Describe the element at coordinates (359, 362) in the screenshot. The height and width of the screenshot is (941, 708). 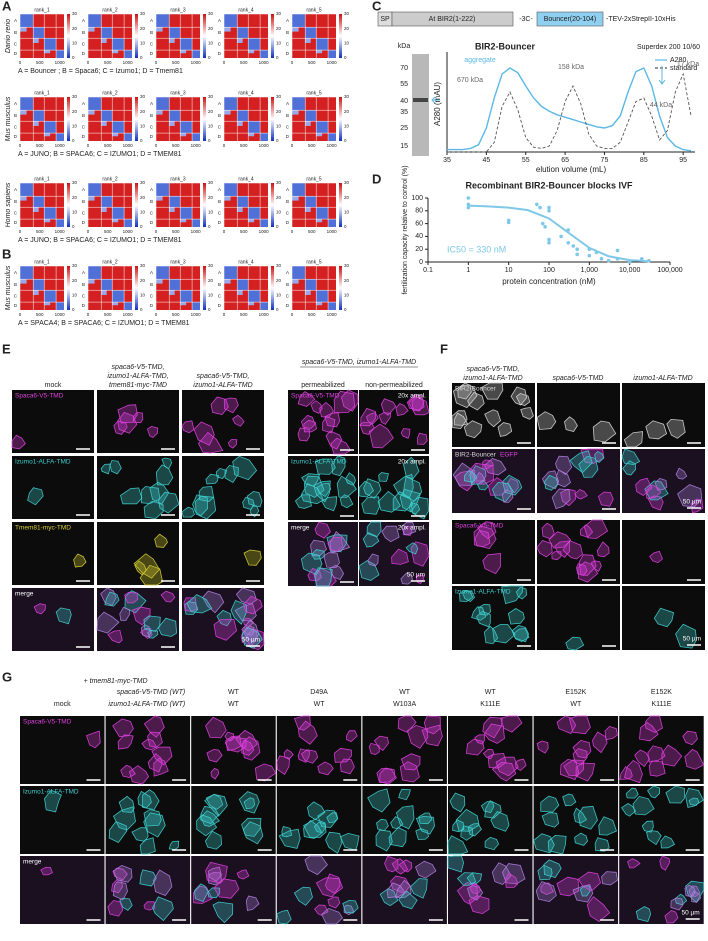
I see `label: spaca6-V5-TMD, izumo1-ALFA-TMD` at that location.